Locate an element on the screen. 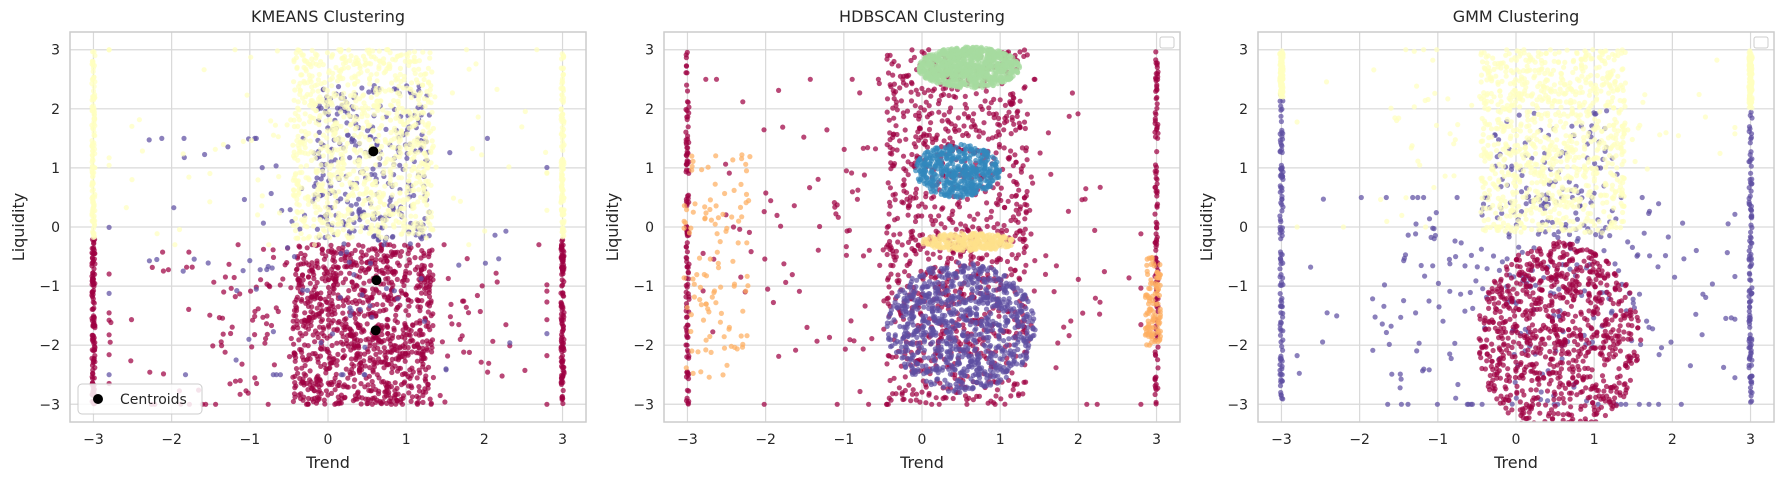 This screenshot has width=1784, height=484. y-tick-label: −2 is located at coordinates (49, 346).